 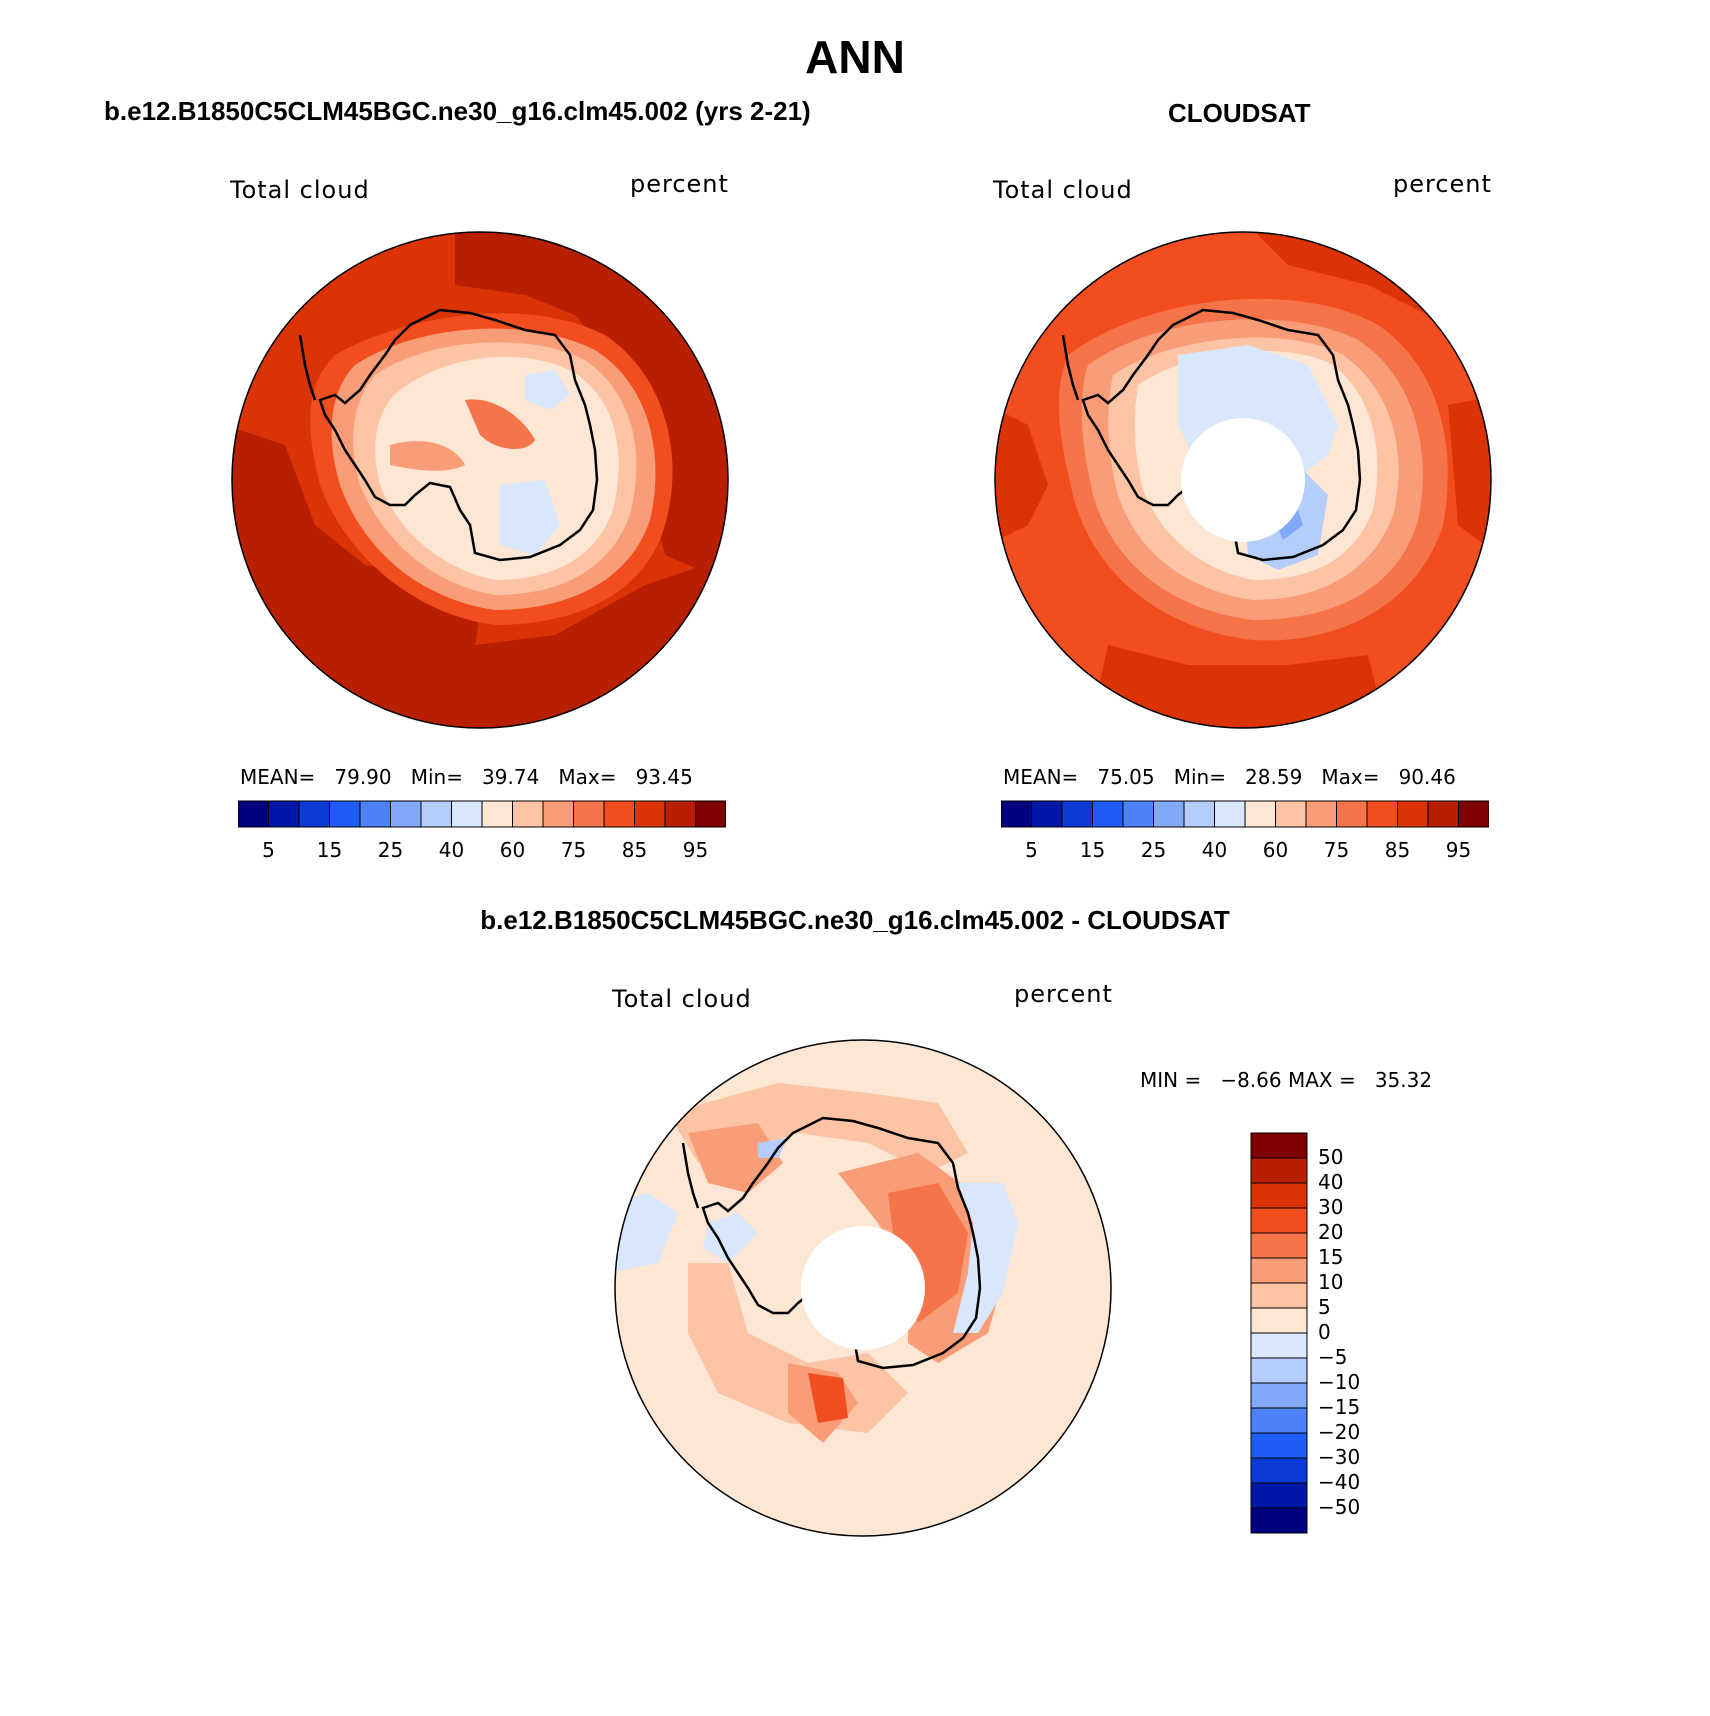 I want to click on model-colorbar-tick-label: 40, so click(x=451, y=850).